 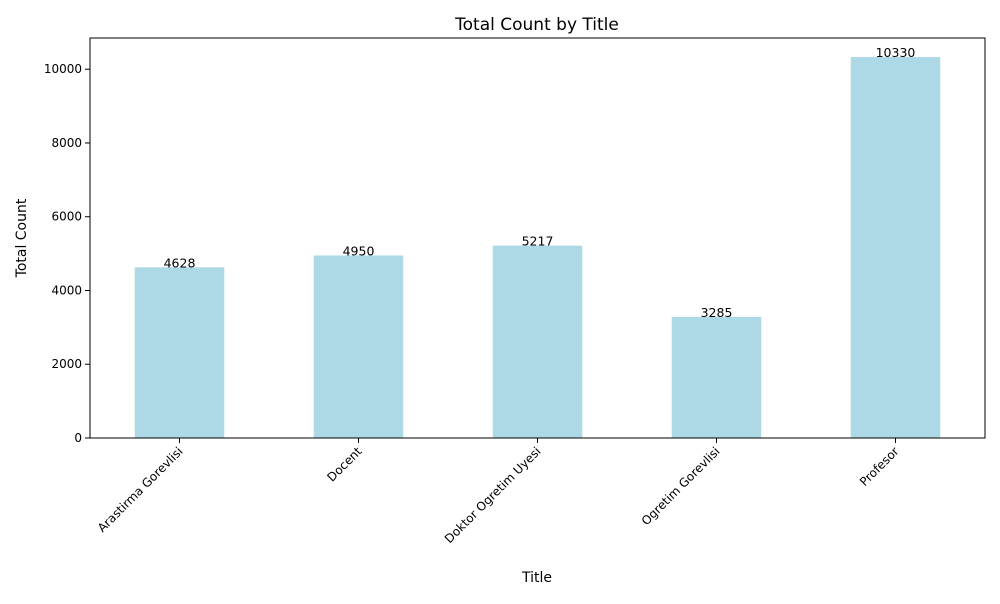 What do you see at coordinates (66, 143) in the screenshot?
I see `y-tick-label-4: 8000` at bounding box center [66, 143].